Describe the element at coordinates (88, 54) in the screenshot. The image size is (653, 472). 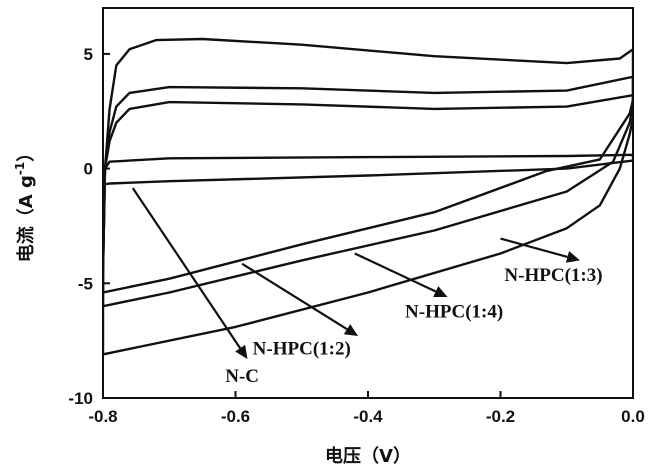
I see `y-tick-label: 5` at that location.